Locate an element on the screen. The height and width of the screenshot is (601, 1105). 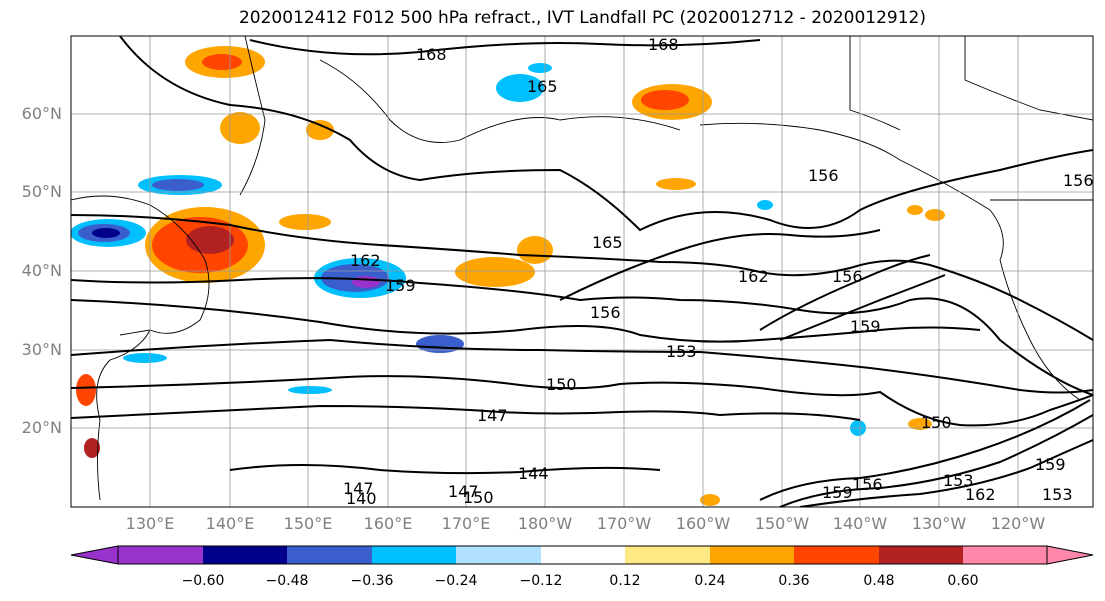
colorbar-outline is located at coordinates (582, 555).